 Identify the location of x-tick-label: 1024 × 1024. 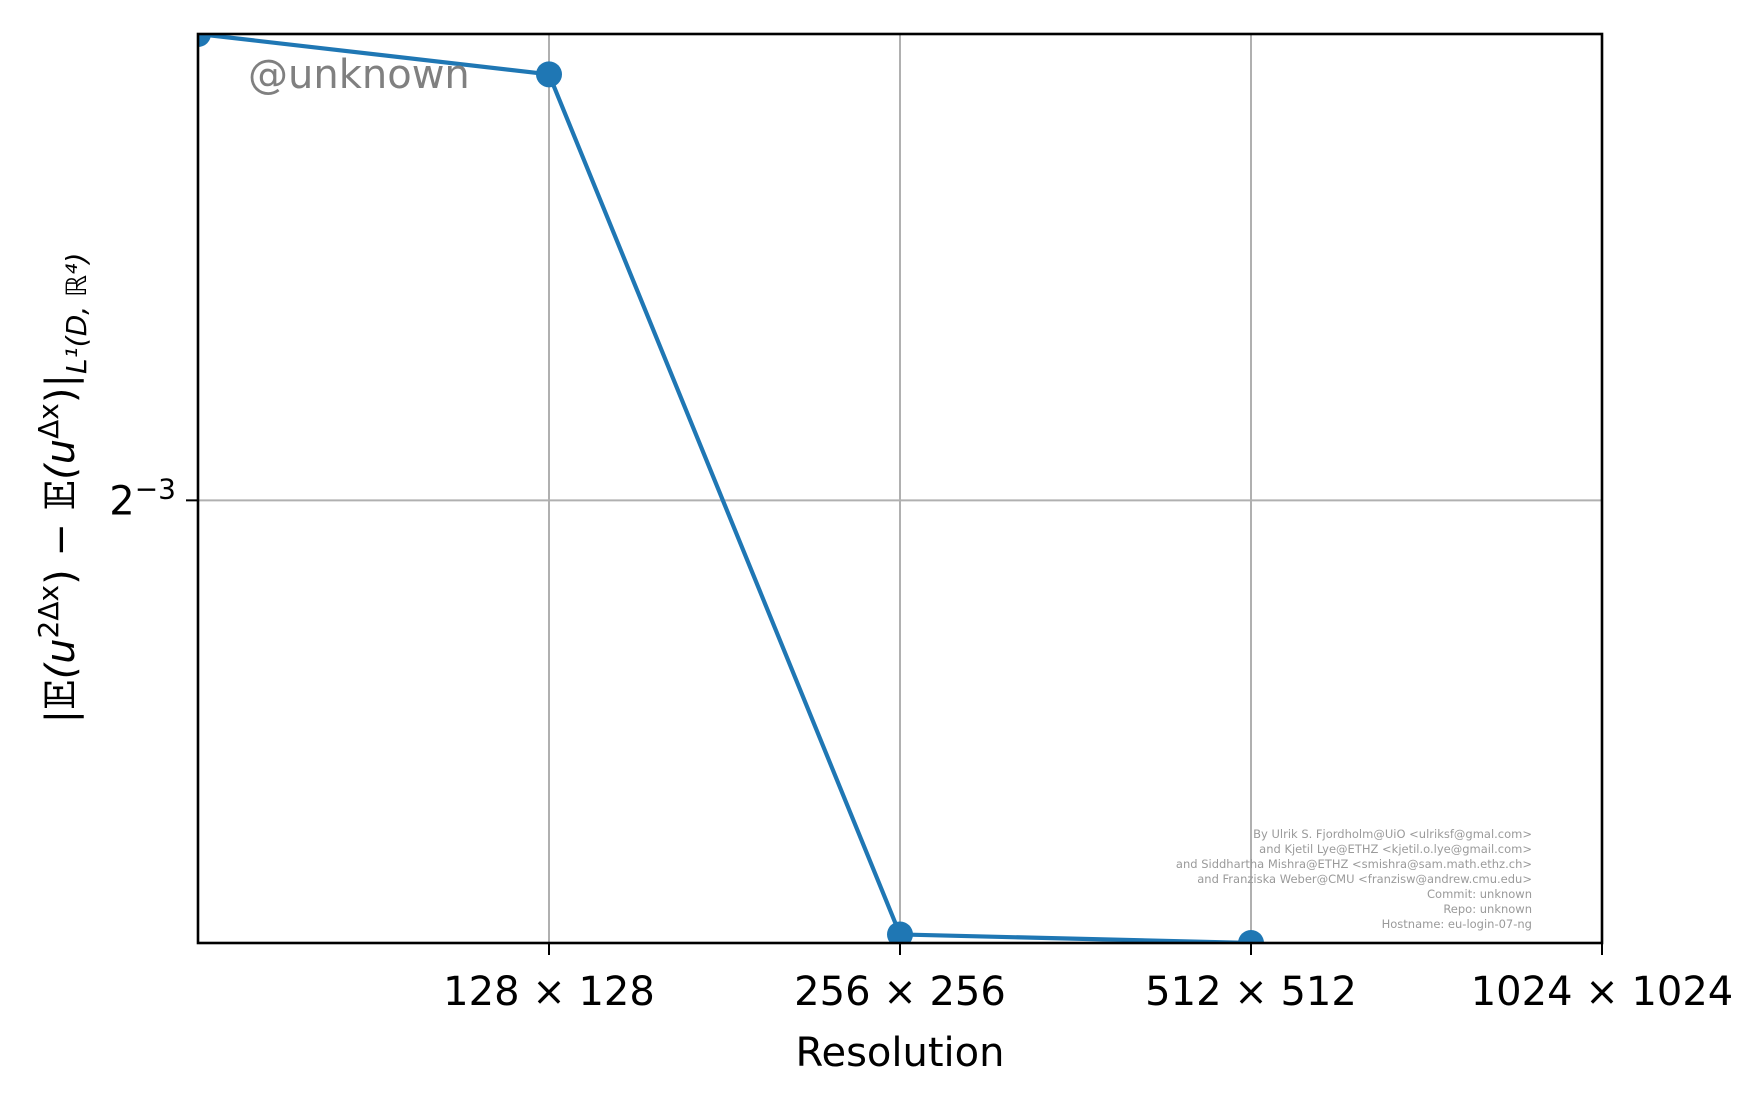
(1602, 992).